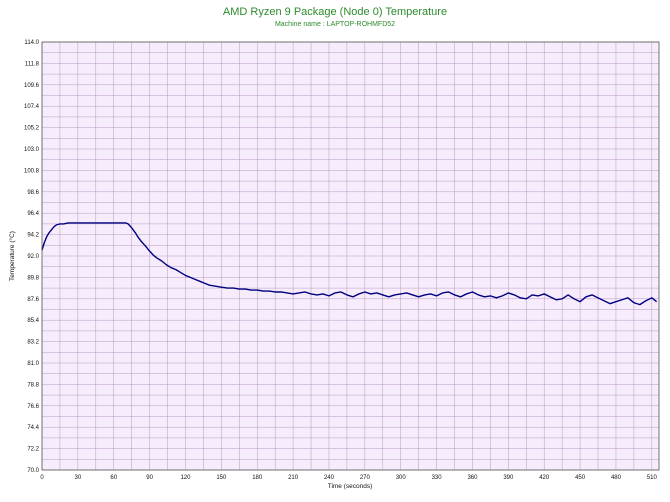 The height and width of the screenshot is (502, 670). I want to click on y-tick-label: 111.8, so click(32, 64).